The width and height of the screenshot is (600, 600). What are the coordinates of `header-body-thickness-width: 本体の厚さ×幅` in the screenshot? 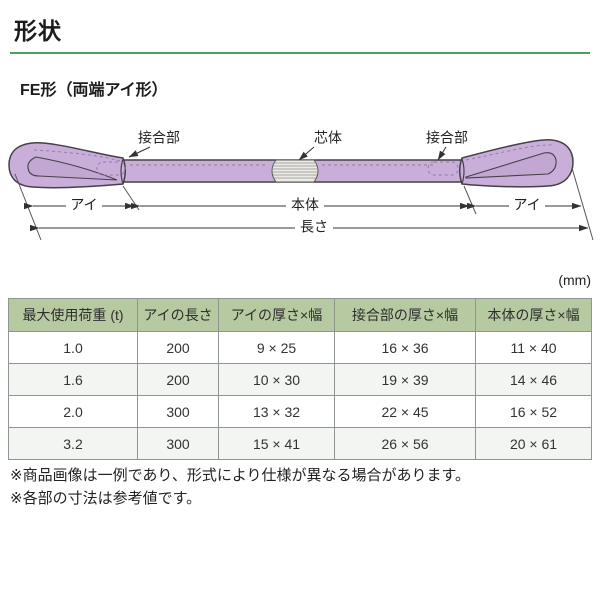 It's located at (533, 315).